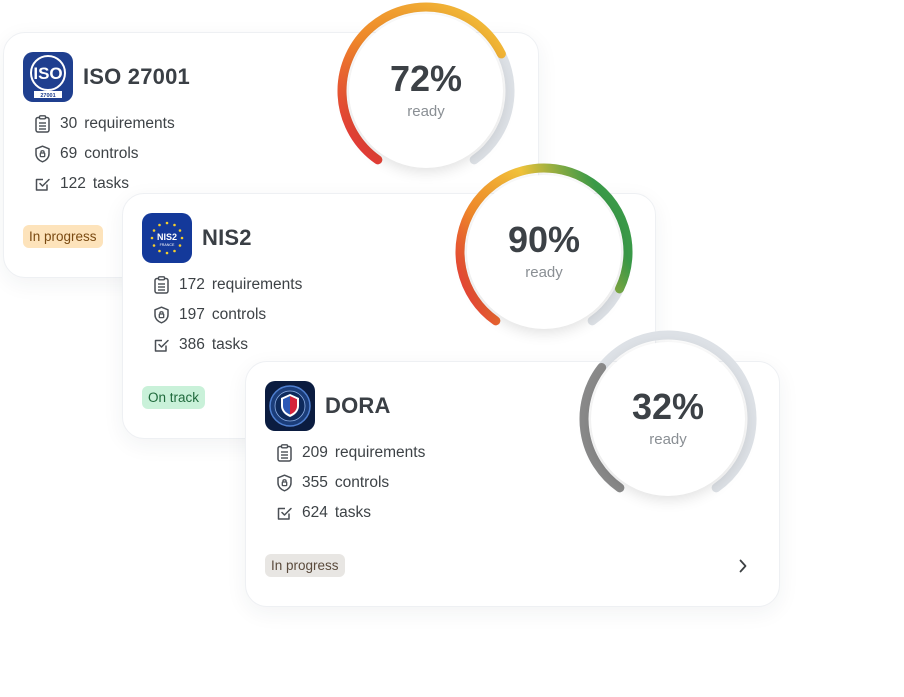  I want to click on card-title: ISO 27001, so click(136, 76).